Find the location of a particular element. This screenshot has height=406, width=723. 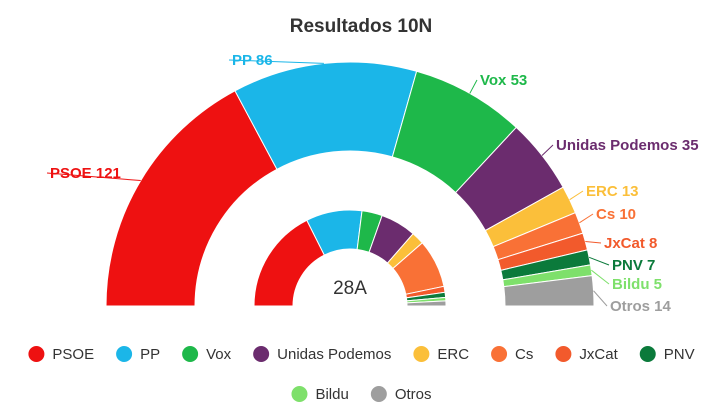

legend-item-pp: PP is located at coordinates (138, 354).